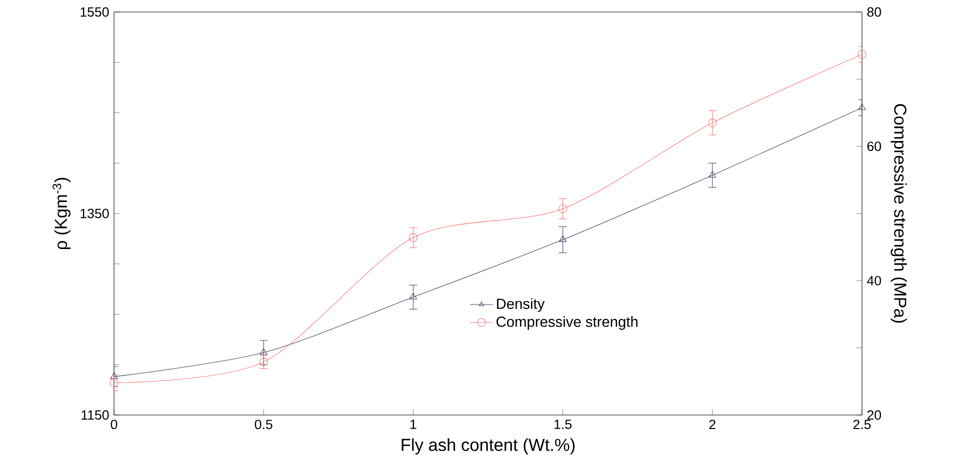 The height and width of the screenshot is (473, 953). Describe the element at coordinates (263, 425) in the screenshot. I see `x-tick-label: 0.5` at that location.